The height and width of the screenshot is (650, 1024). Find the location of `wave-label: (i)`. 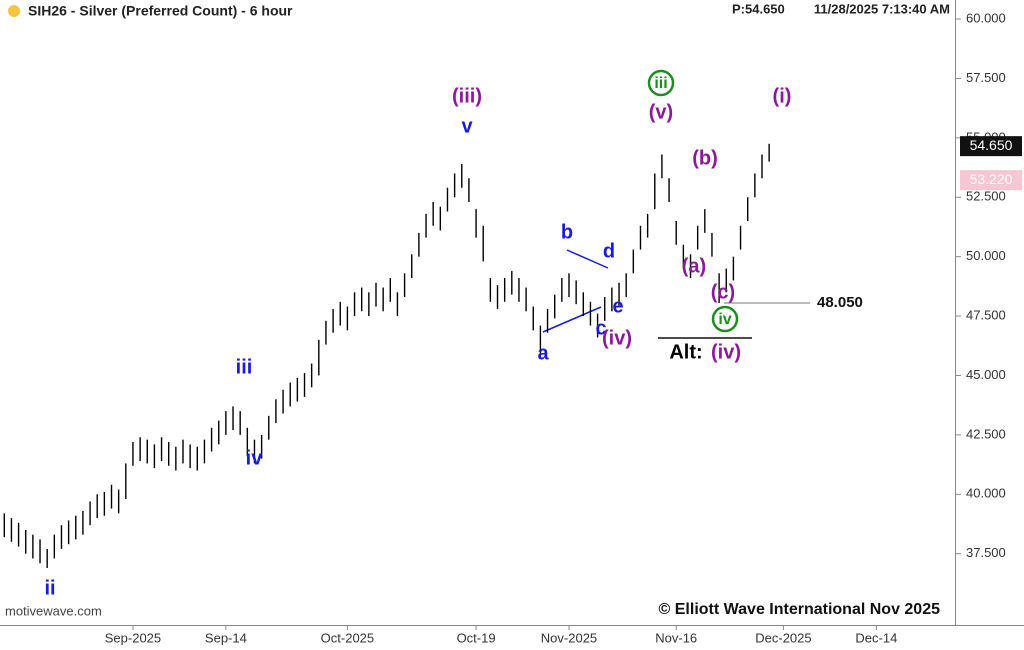

wave-label: (i) is located at coordinates (782, 96).